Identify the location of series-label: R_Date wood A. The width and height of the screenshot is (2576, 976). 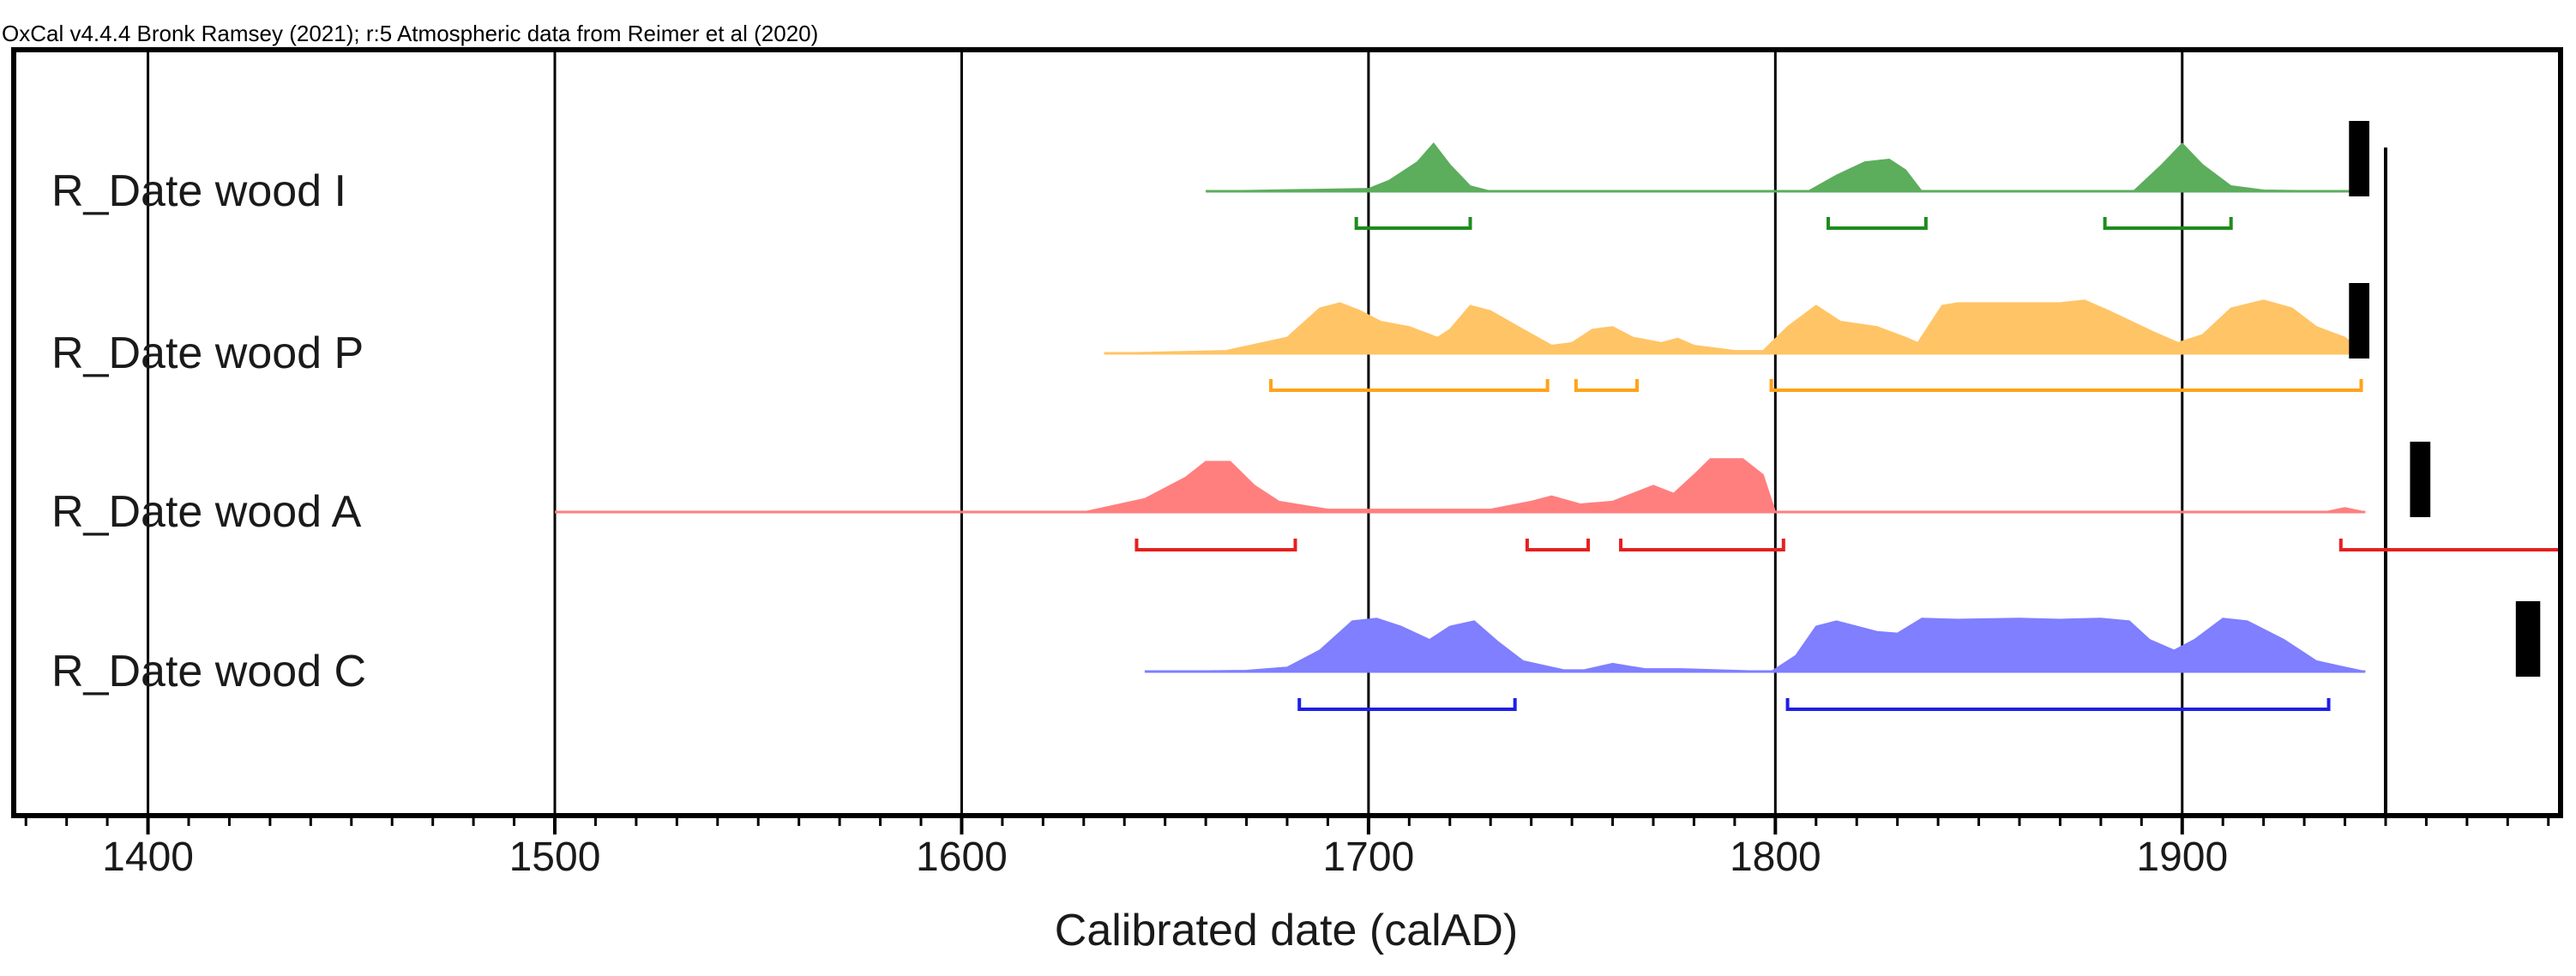
(206, 512).